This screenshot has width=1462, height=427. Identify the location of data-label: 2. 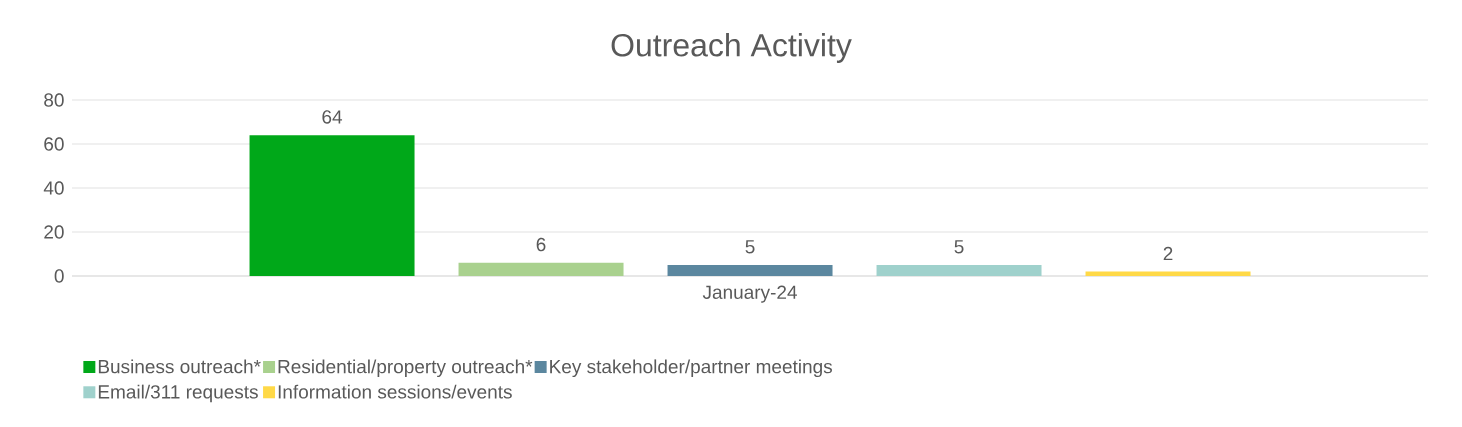
(1168, 253).